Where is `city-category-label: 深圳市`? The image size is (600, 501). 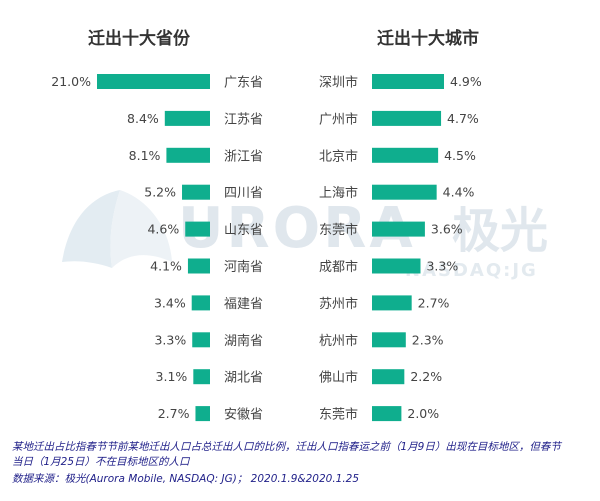 city-category-label: 深圳市 is located at coordinates (338, 83).